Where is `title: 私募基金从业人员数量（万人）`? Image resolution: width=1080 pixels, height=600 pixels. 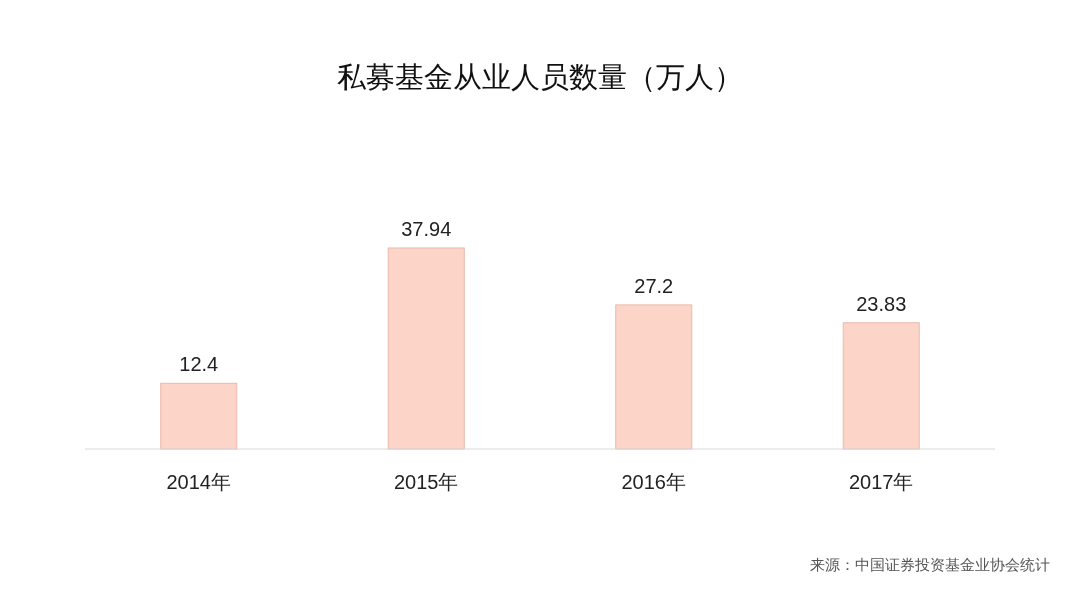
title: 私募基金从业人员数量（万人） is located at coordinates (540, 77).